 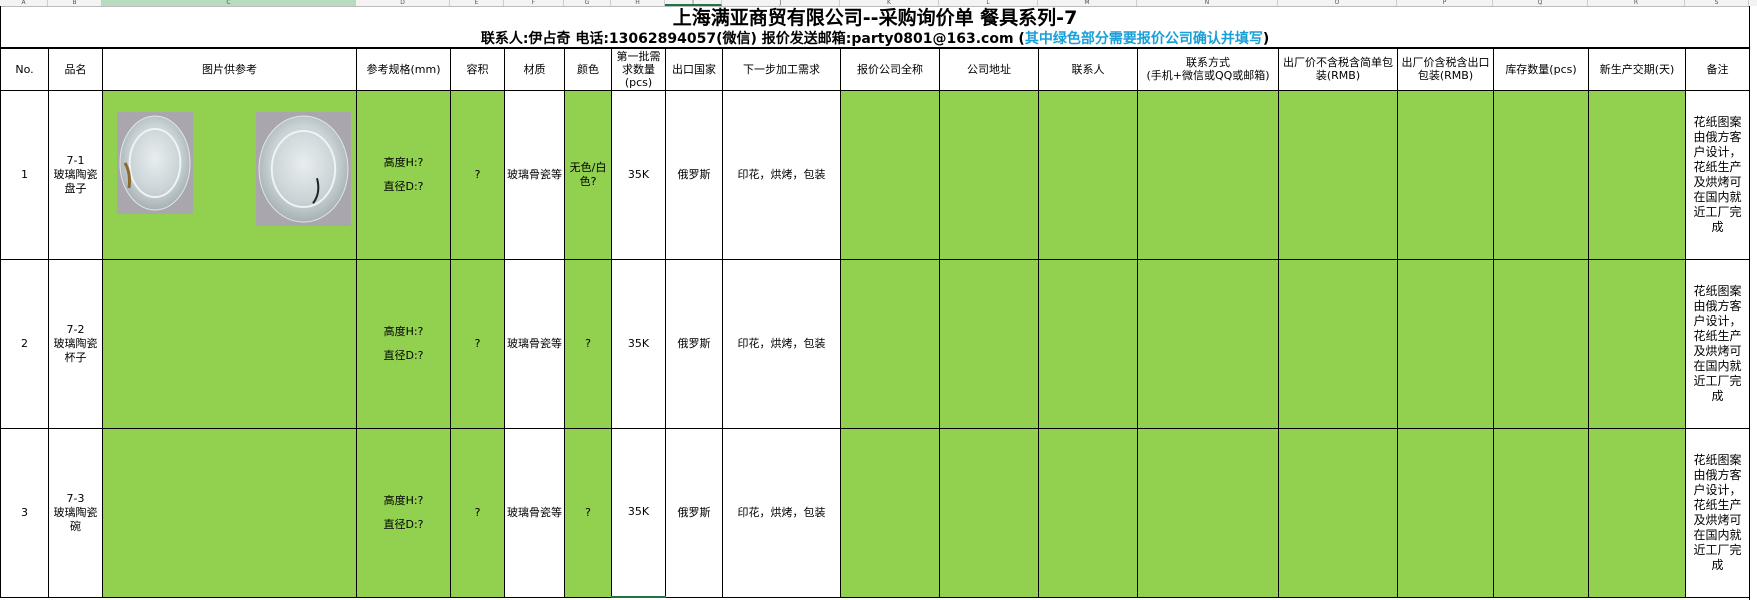 I want to click on no-cell: 3, so click(x=24, y=512).